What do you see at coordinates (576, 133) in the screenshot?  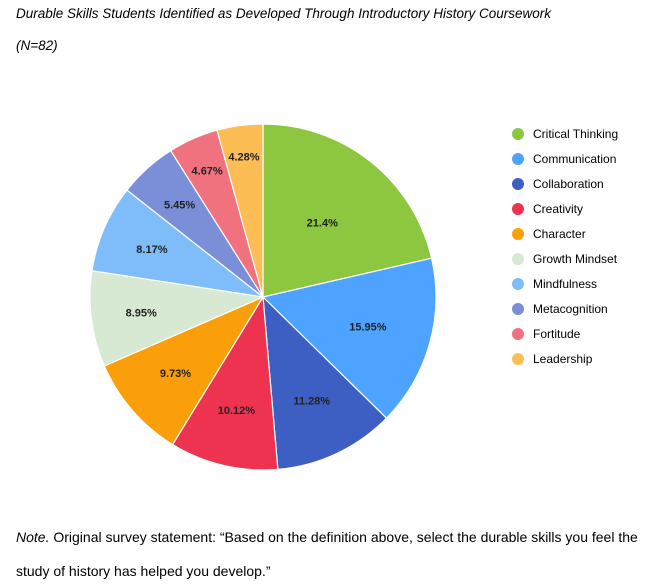 I see `legend-label: Critical Thinking` at bounding box center [576, 133].